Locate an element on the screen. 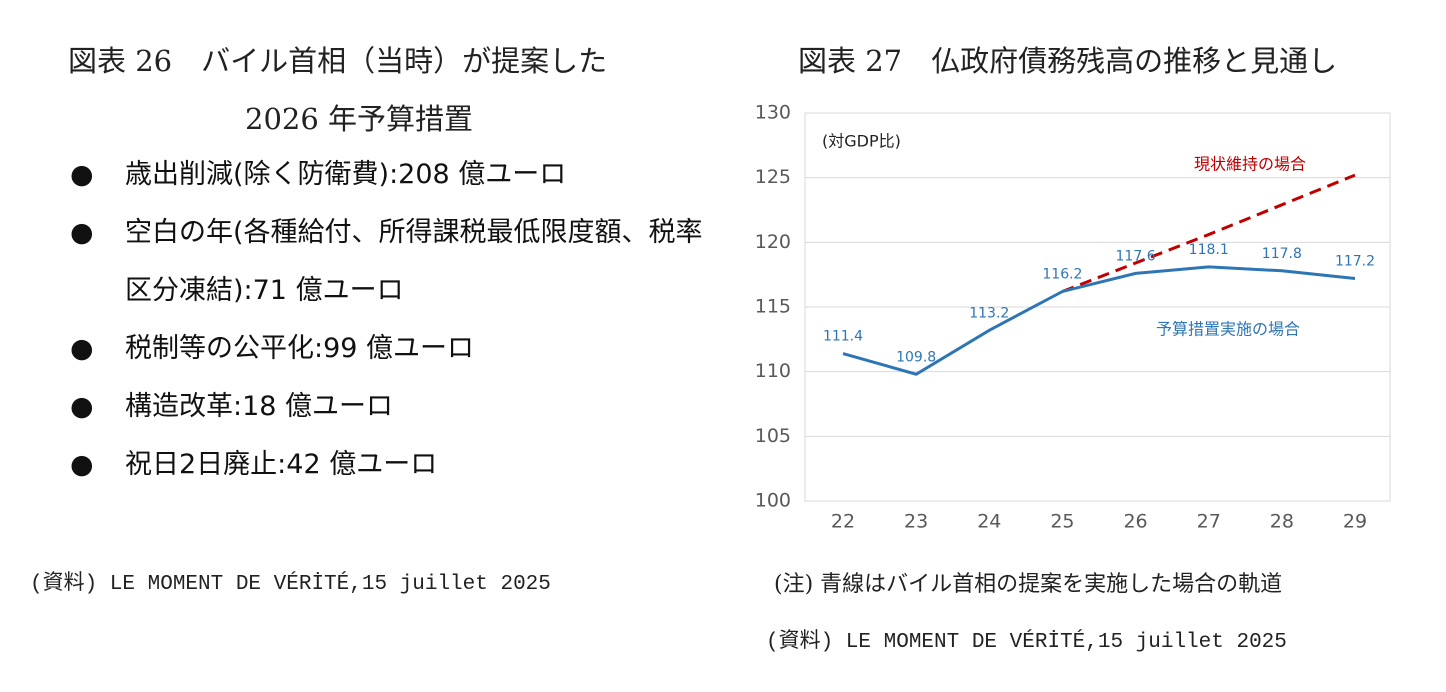  left-source: (資料) LE MOMENT DE VÉRİTÉ,15 juillet 2025 is located at coordinates (290, 584).